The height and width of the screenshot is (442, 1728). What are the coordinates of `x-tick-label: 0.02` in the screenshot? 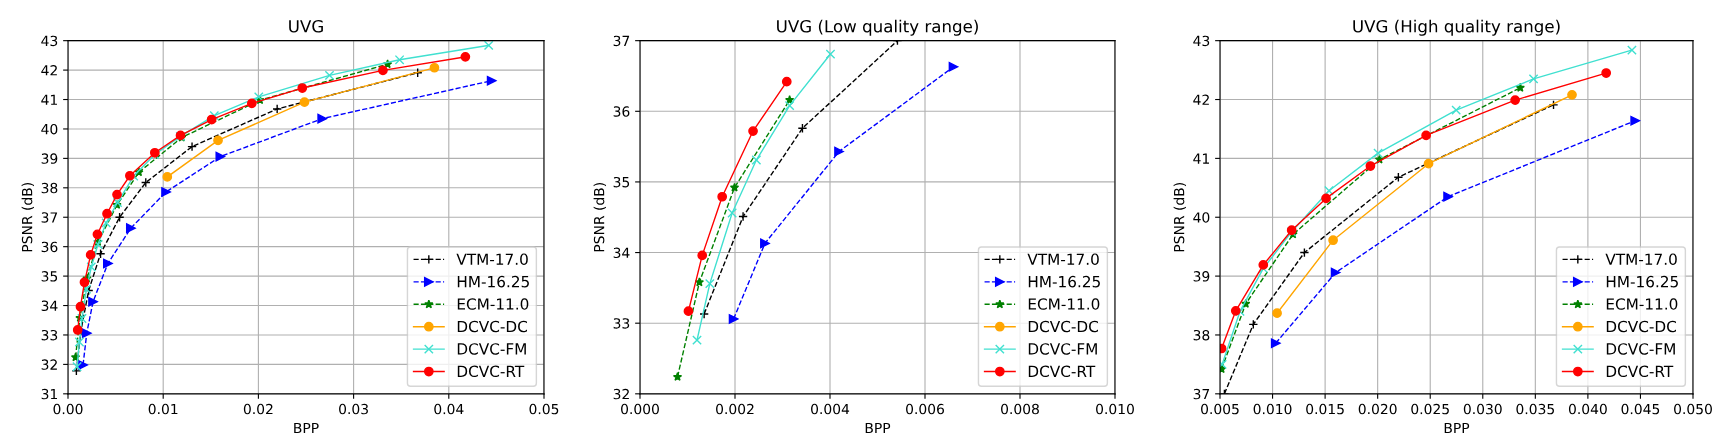 It's located at (258, 409).